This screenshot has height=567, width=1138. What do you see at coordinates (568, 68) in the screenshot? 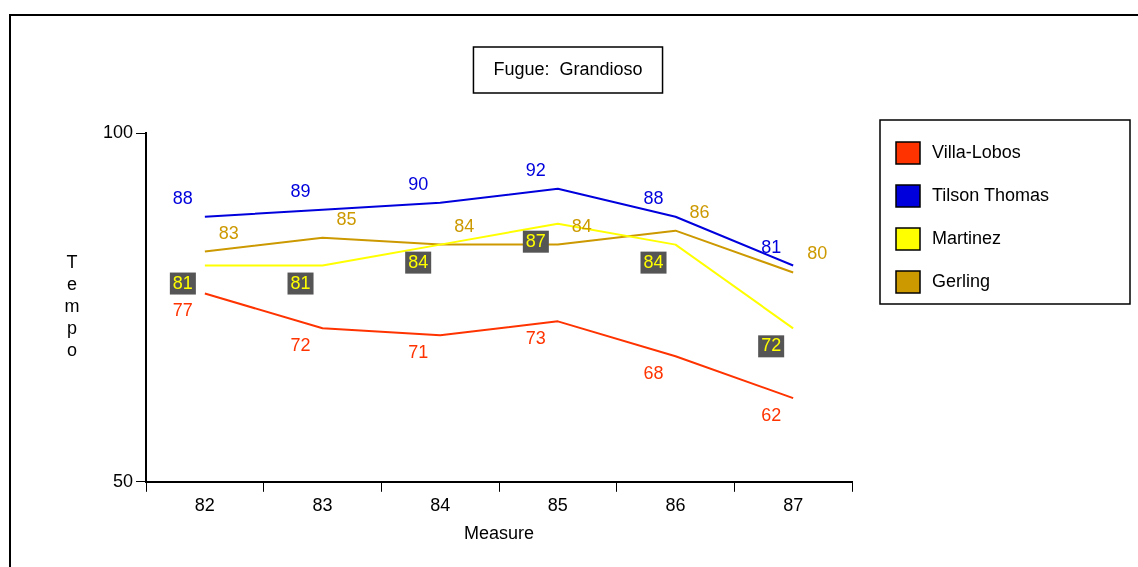
I see `chart-title: Fugue: Grandioso` at bounding box center [568, 68].